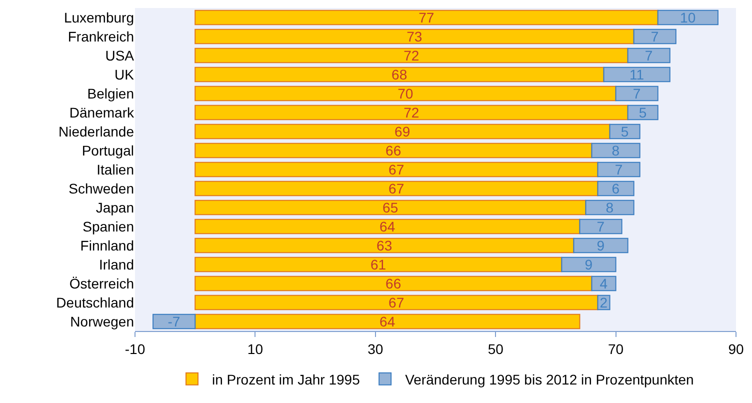 Image resolution: width=752 pixels, height=403 pixels. What do you see at coordinates (549, 379) in the screenshot?
I see `legend-label: Veränderung 1995 bis 2012 in Prozentpunkten` at bounding box center [549, 379].